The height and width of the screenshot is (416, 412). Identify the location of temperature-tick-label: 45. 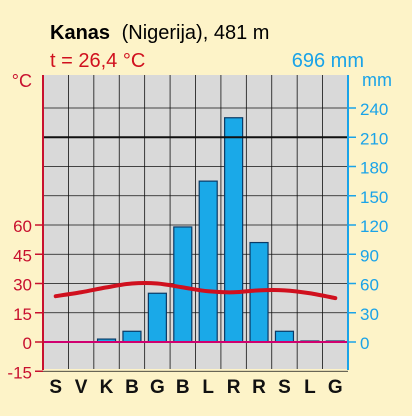
(22, 255).